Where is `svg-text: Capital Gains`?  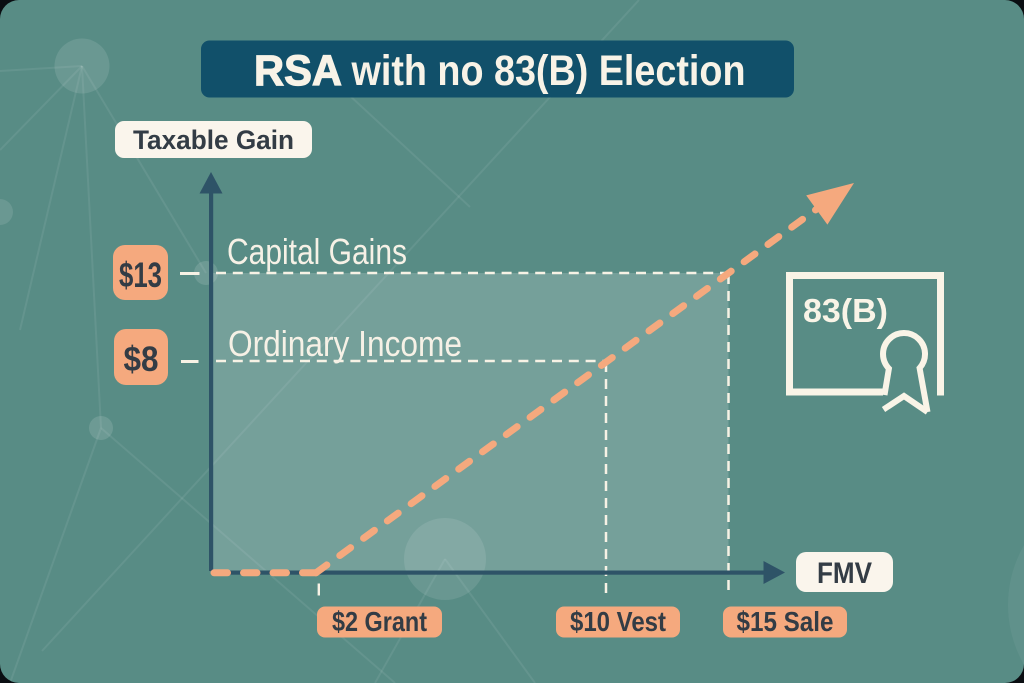
svg-text: Capital Gains is located at coordinates (317, 251).